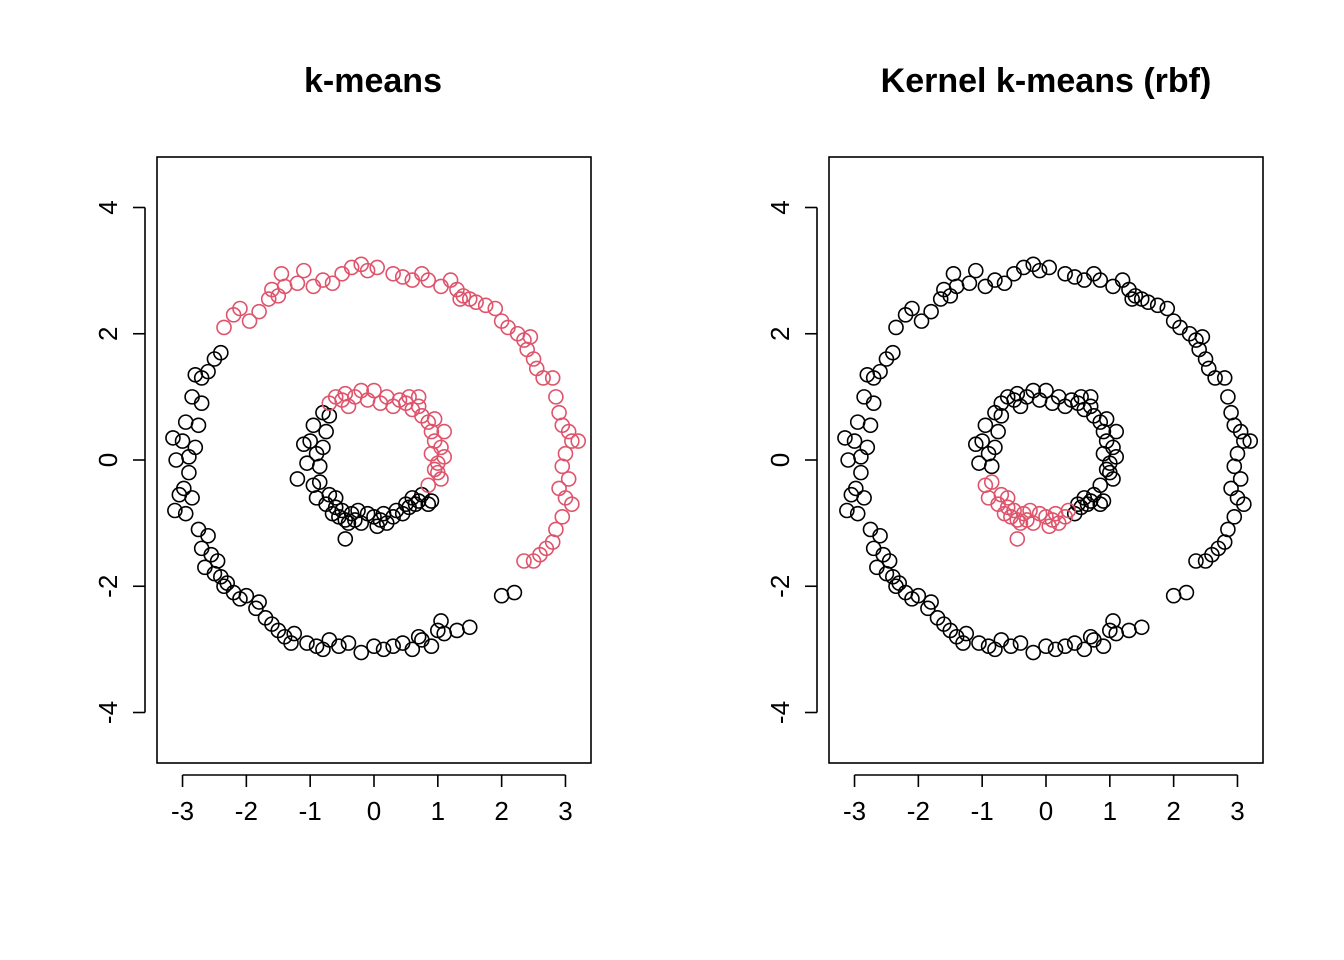 This screenshot has width=1344, height=960. Describe the element at coordinates (372, 800) in the screenshot. I see `x-axis: -3 -2 -1 0 1 2 3` at that location.